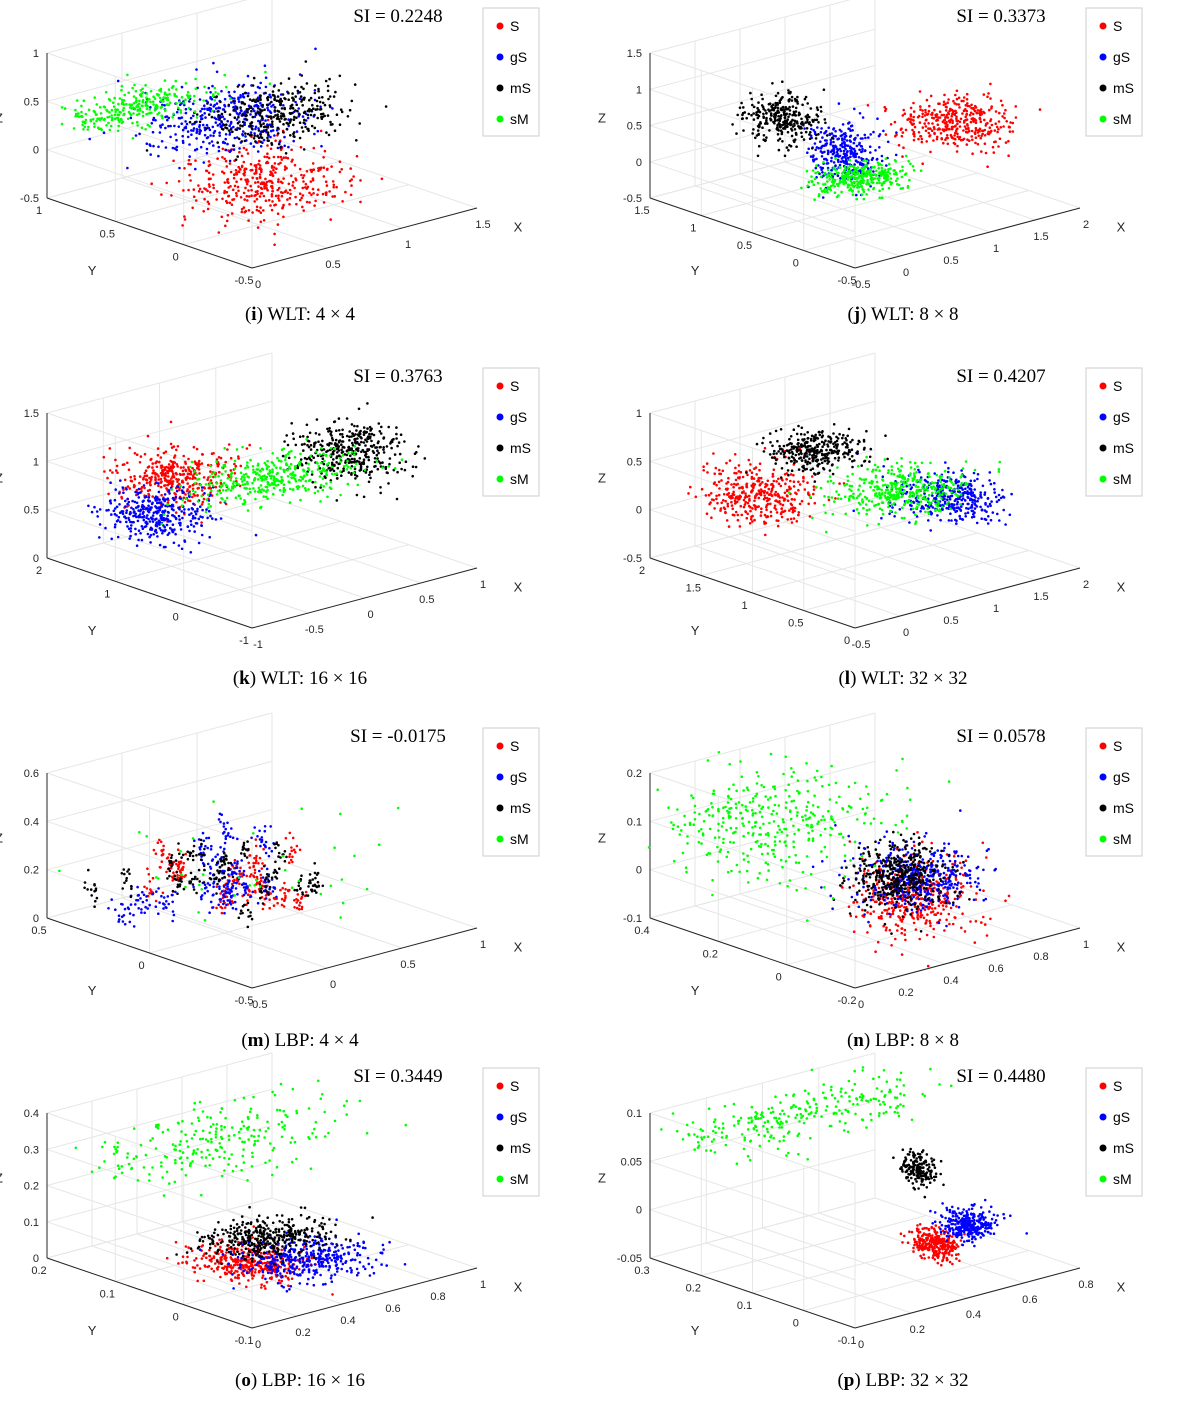 This screenshot has width=1203, height=1410. I want to click on z-tick-label: 0.5, so click(634, 127).